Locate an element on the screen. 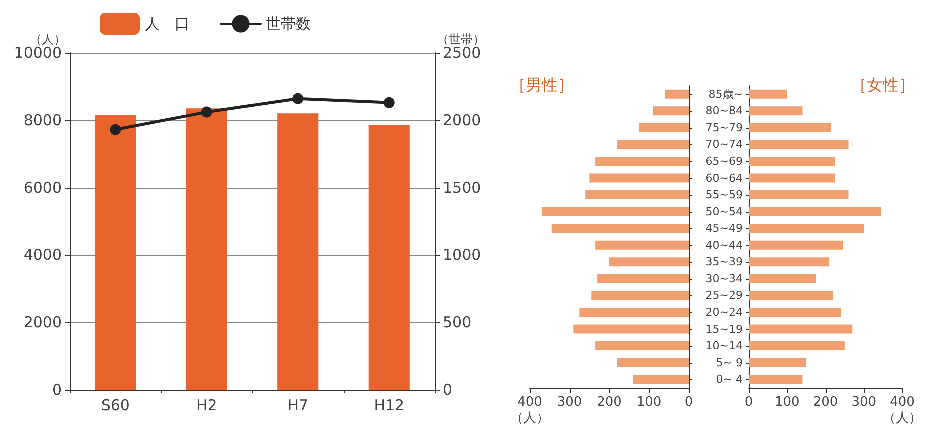 The width and height of the screenshot is (925, 428). y-tick-label: 80~84 is located at coordinates (724, 111).